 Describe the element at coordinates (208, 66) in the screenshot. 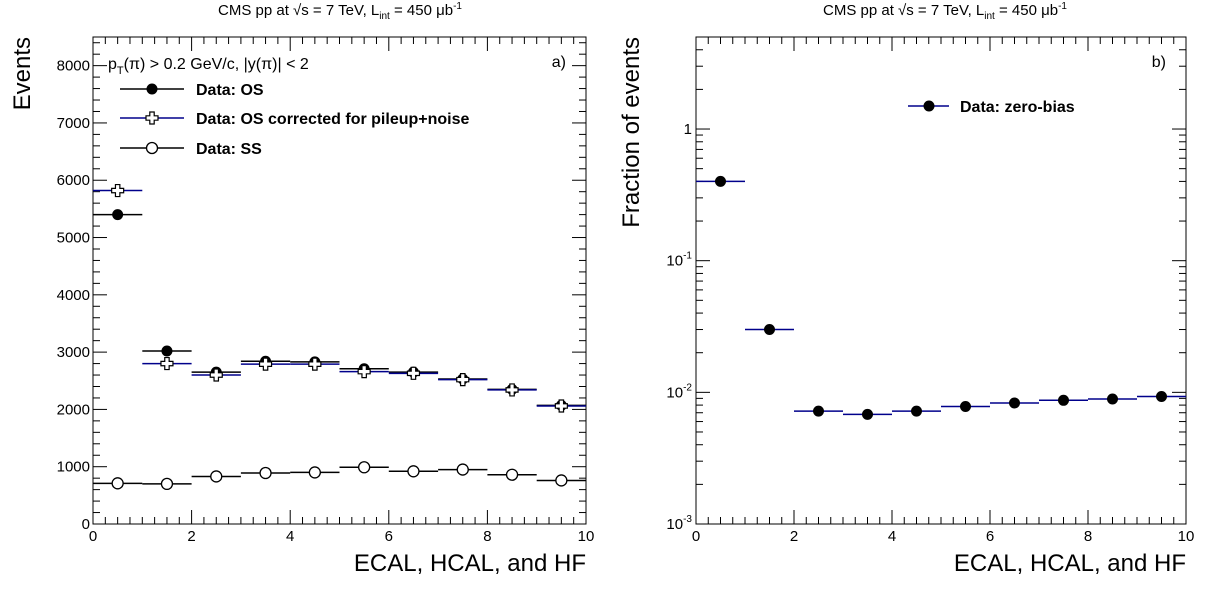

I see `cut-label: pT(π) > 0.2 GeV/c, |y(π)| < 2` at that location.